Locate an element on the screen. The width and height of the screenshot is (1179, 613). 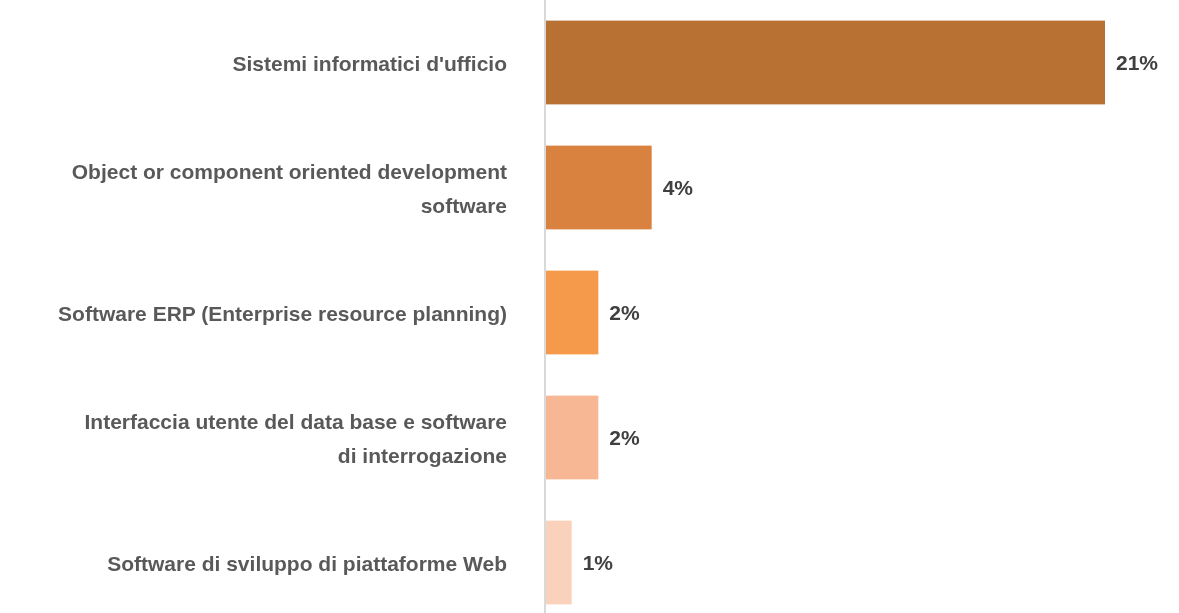
y-tick-label: Interfaccia utente del data base e software di interrogazione is located at coordinates (295, 437).